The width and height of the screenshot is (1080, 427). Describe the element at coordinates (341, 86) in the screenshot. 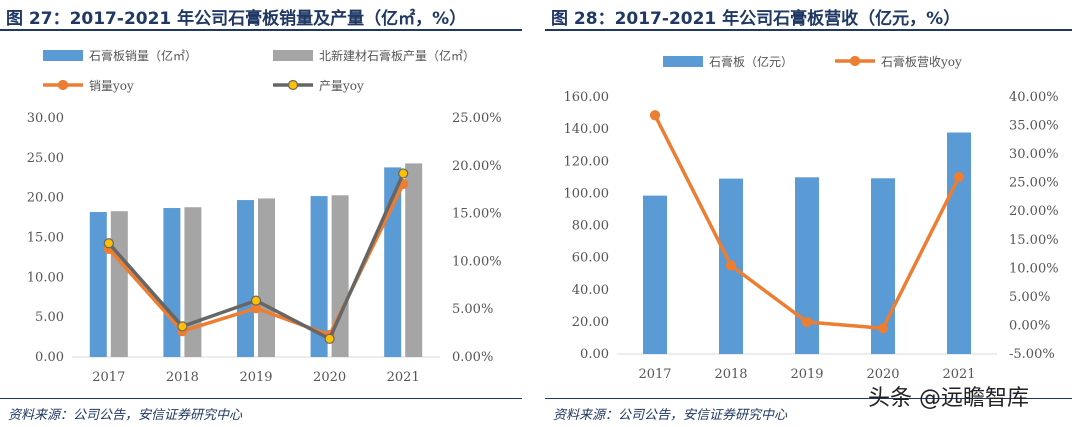

I see `legend-label: 产量yoy` at that location.